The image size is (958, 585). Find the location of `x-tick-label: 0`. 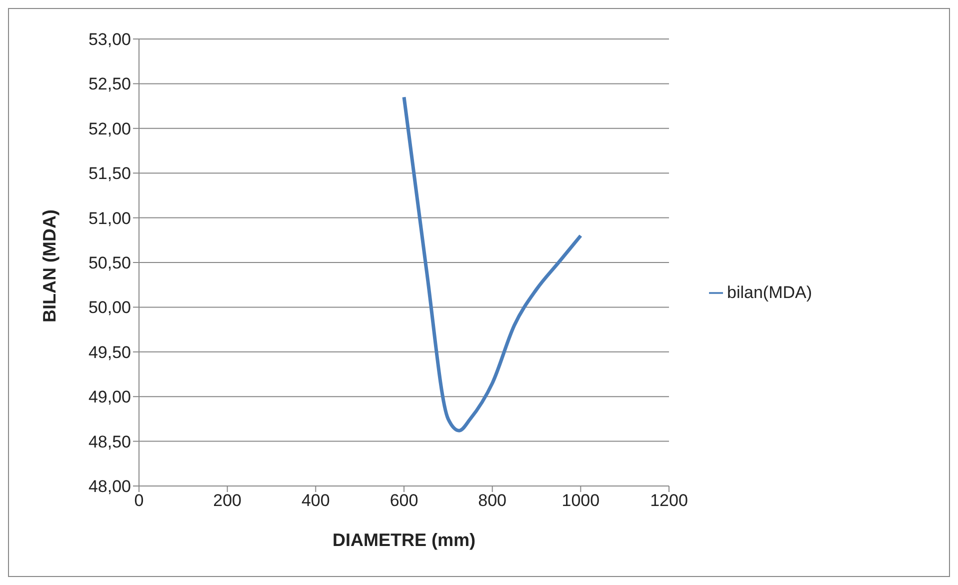

x-tick-label: 0 is located at coordinates (139, 500).